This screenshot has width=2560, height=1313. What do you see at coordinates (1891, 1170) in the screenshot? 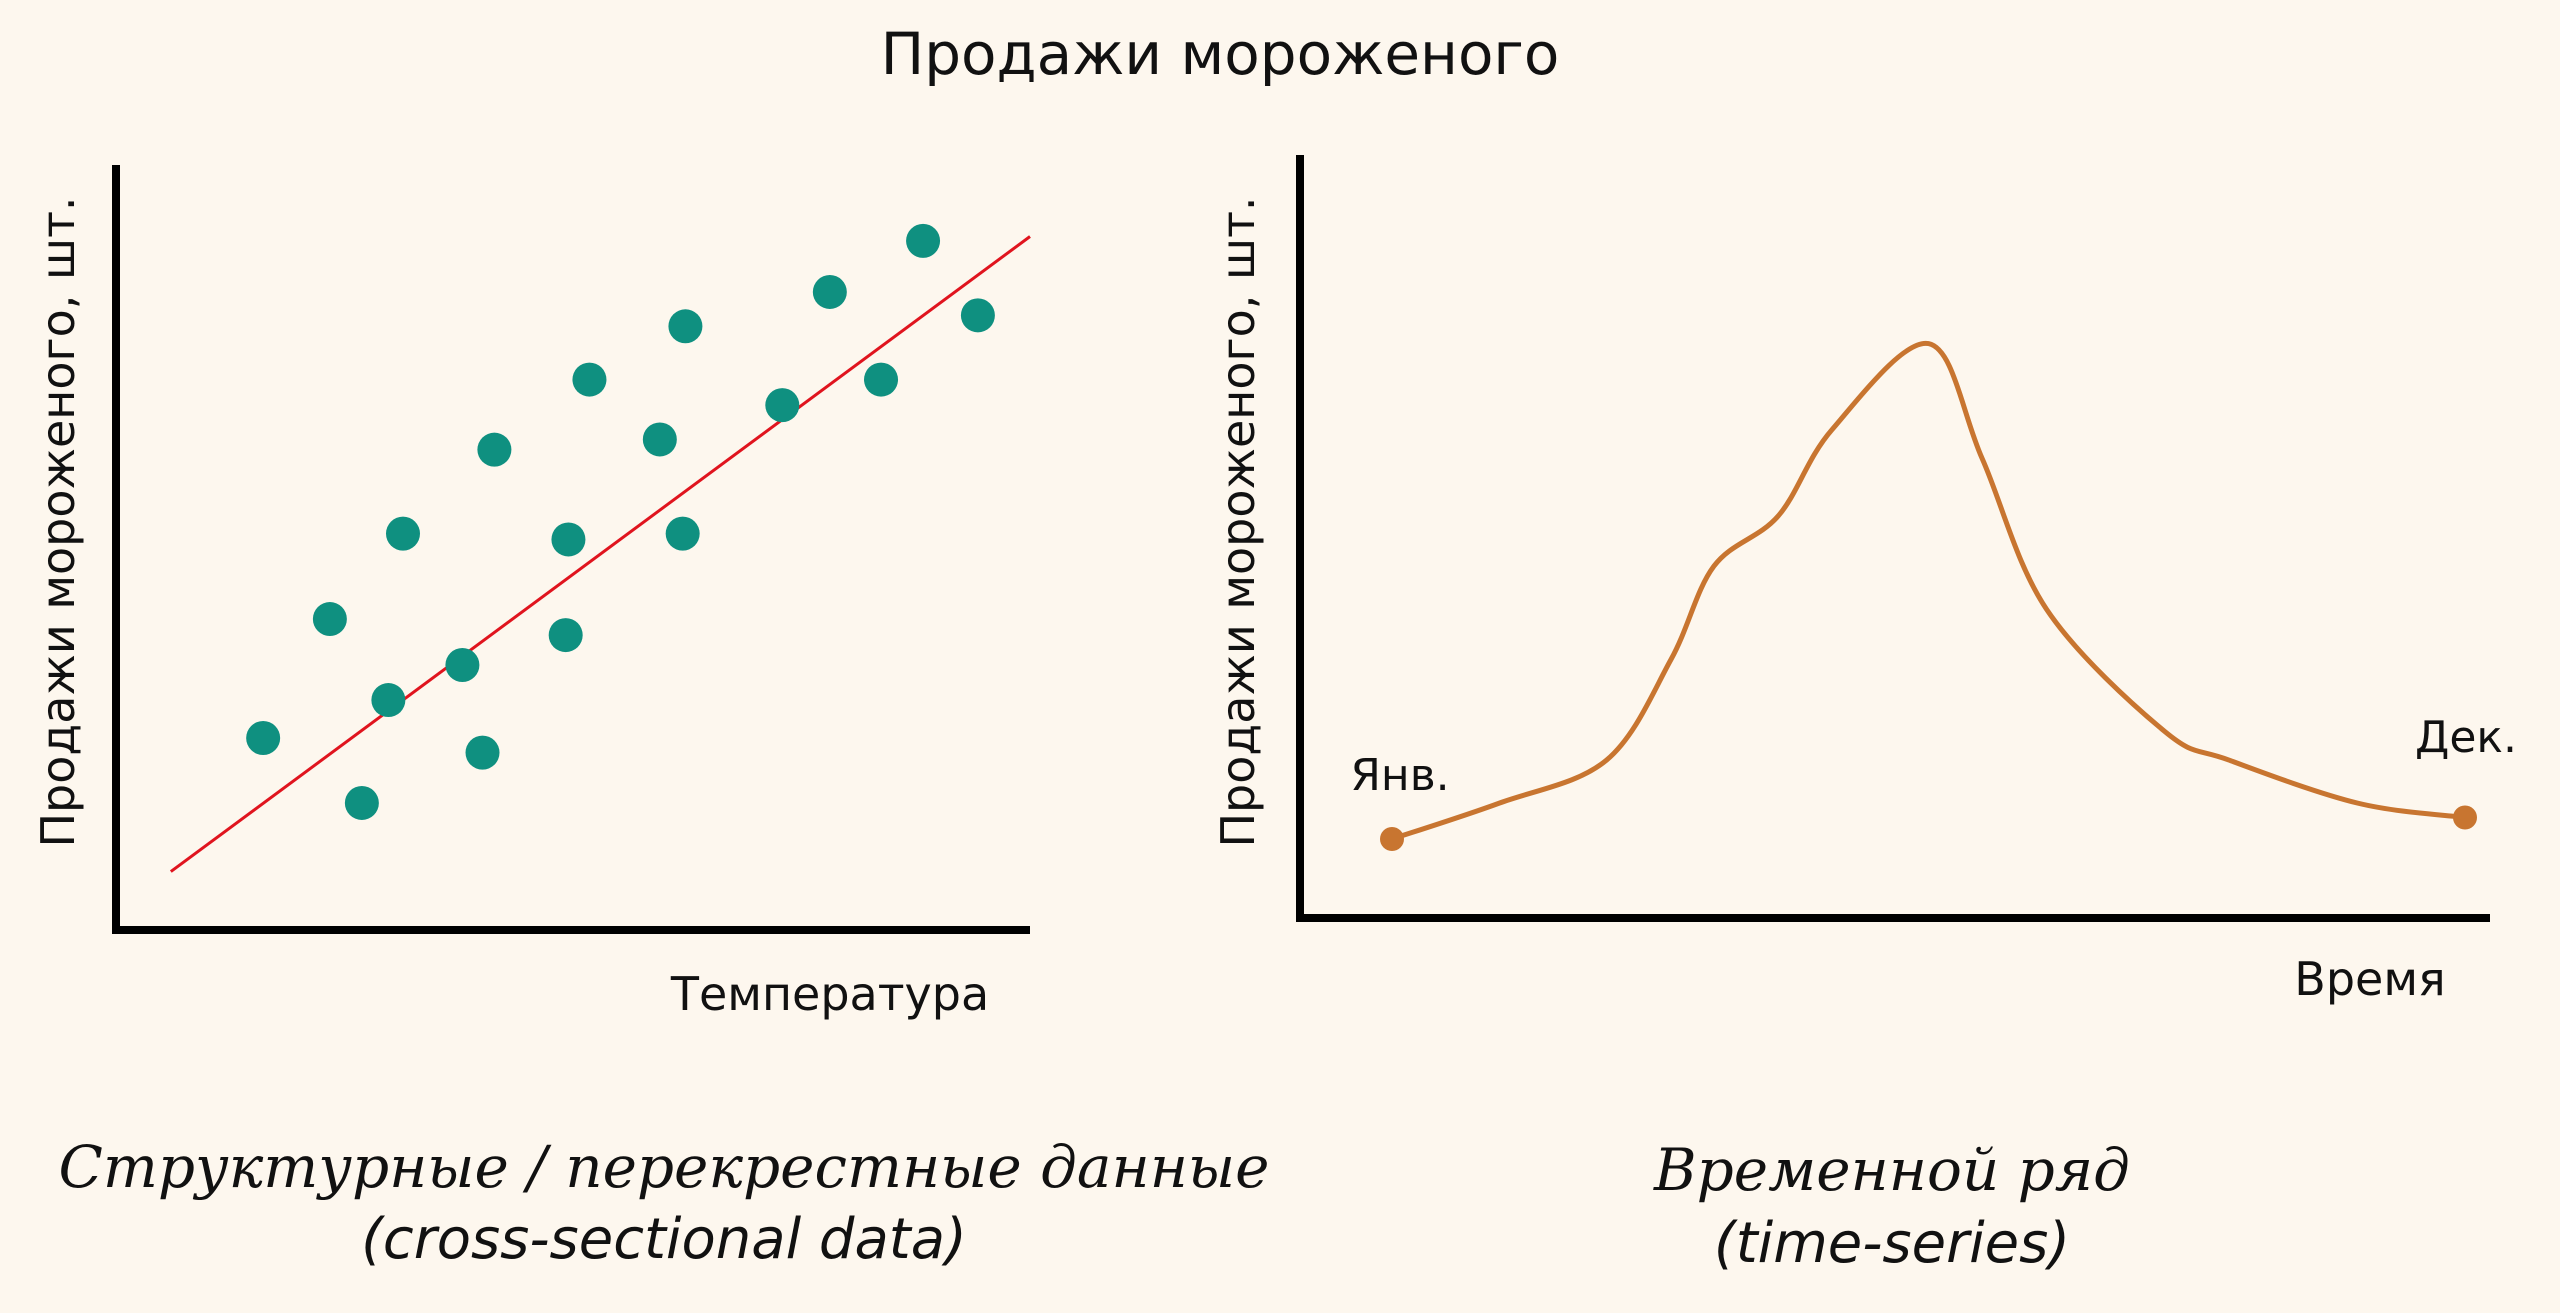
I see `timeseries-caption-title: Временной ряд` at bounding box center [1891, 1170].